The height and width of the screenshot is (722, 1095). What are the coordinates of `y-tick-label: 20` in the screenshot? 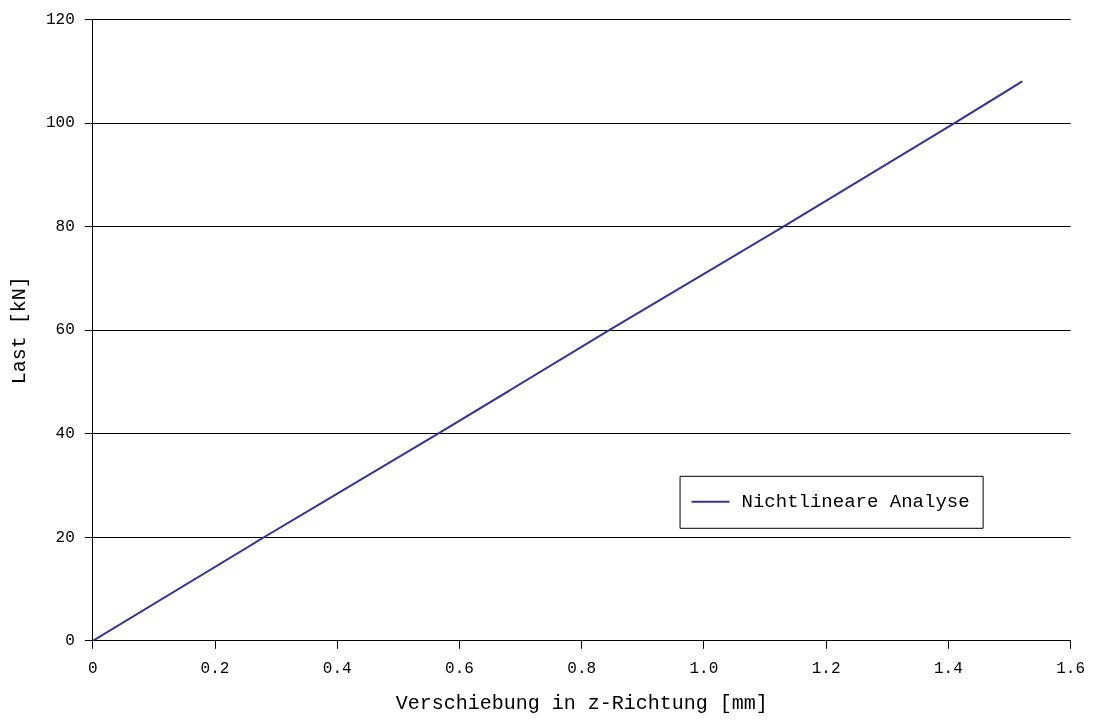 It's located at (65, 537).